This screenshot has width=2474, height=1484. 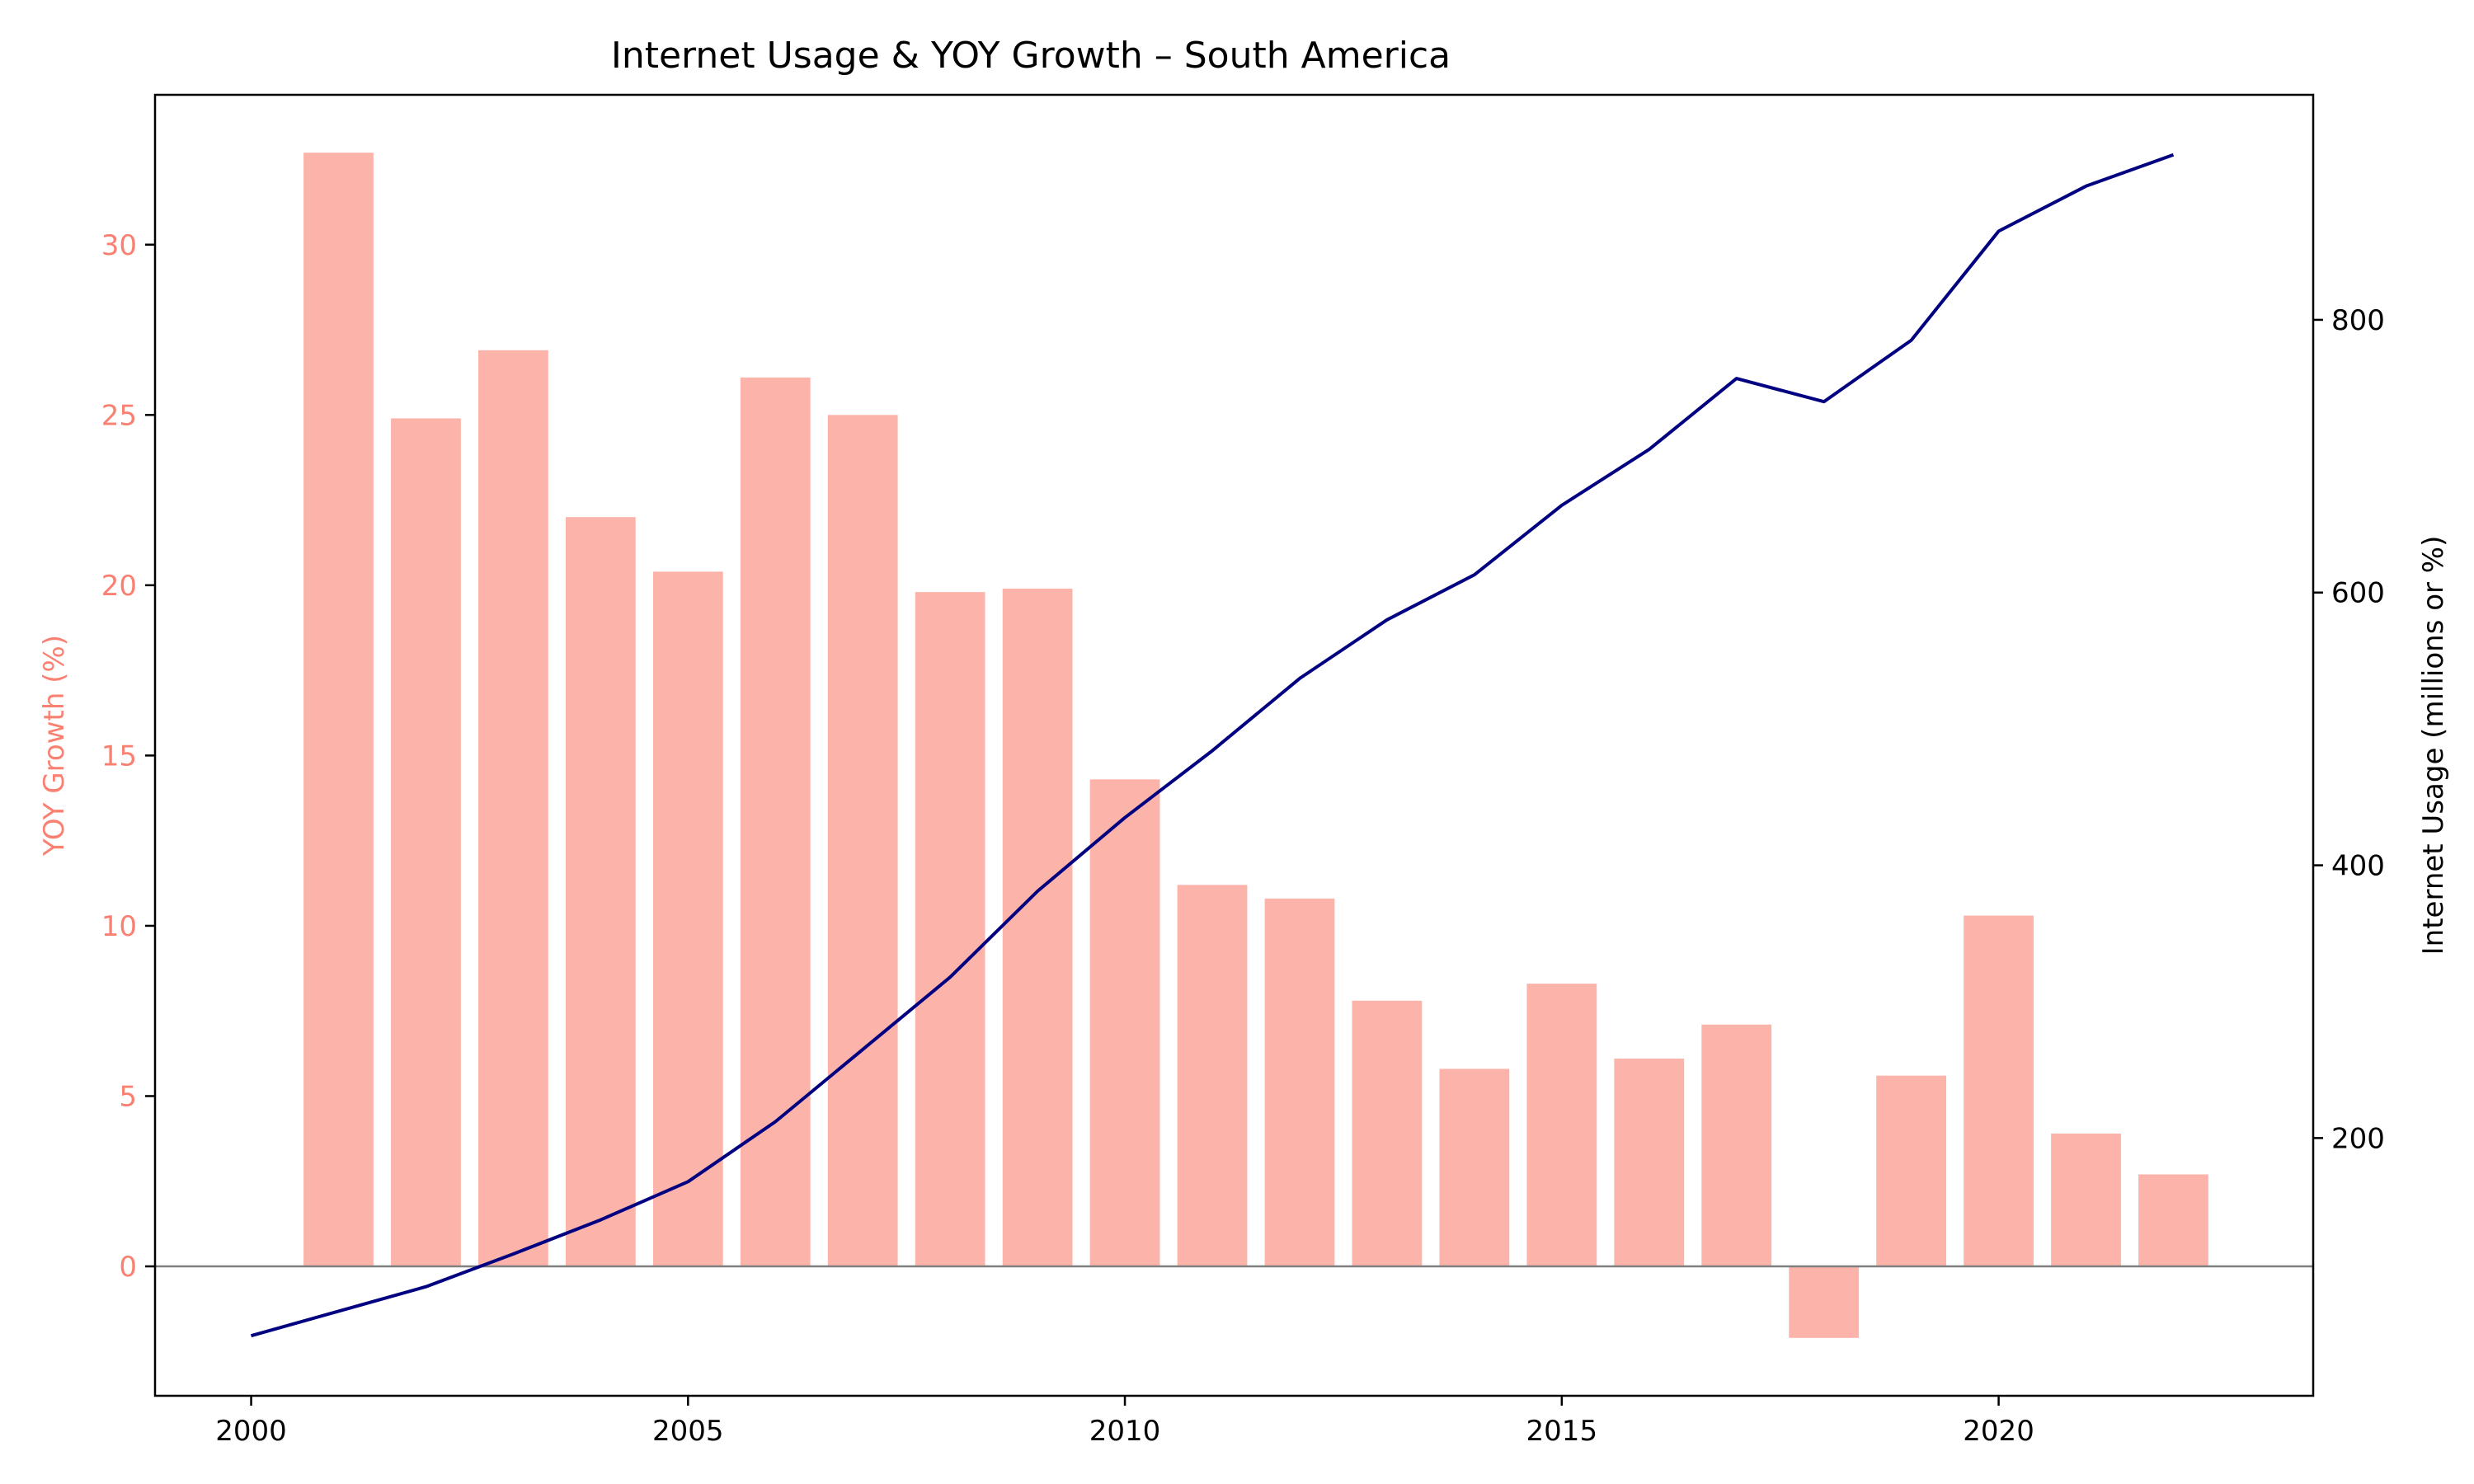 I want to click on bar-2005, so click(x=687, y=919).